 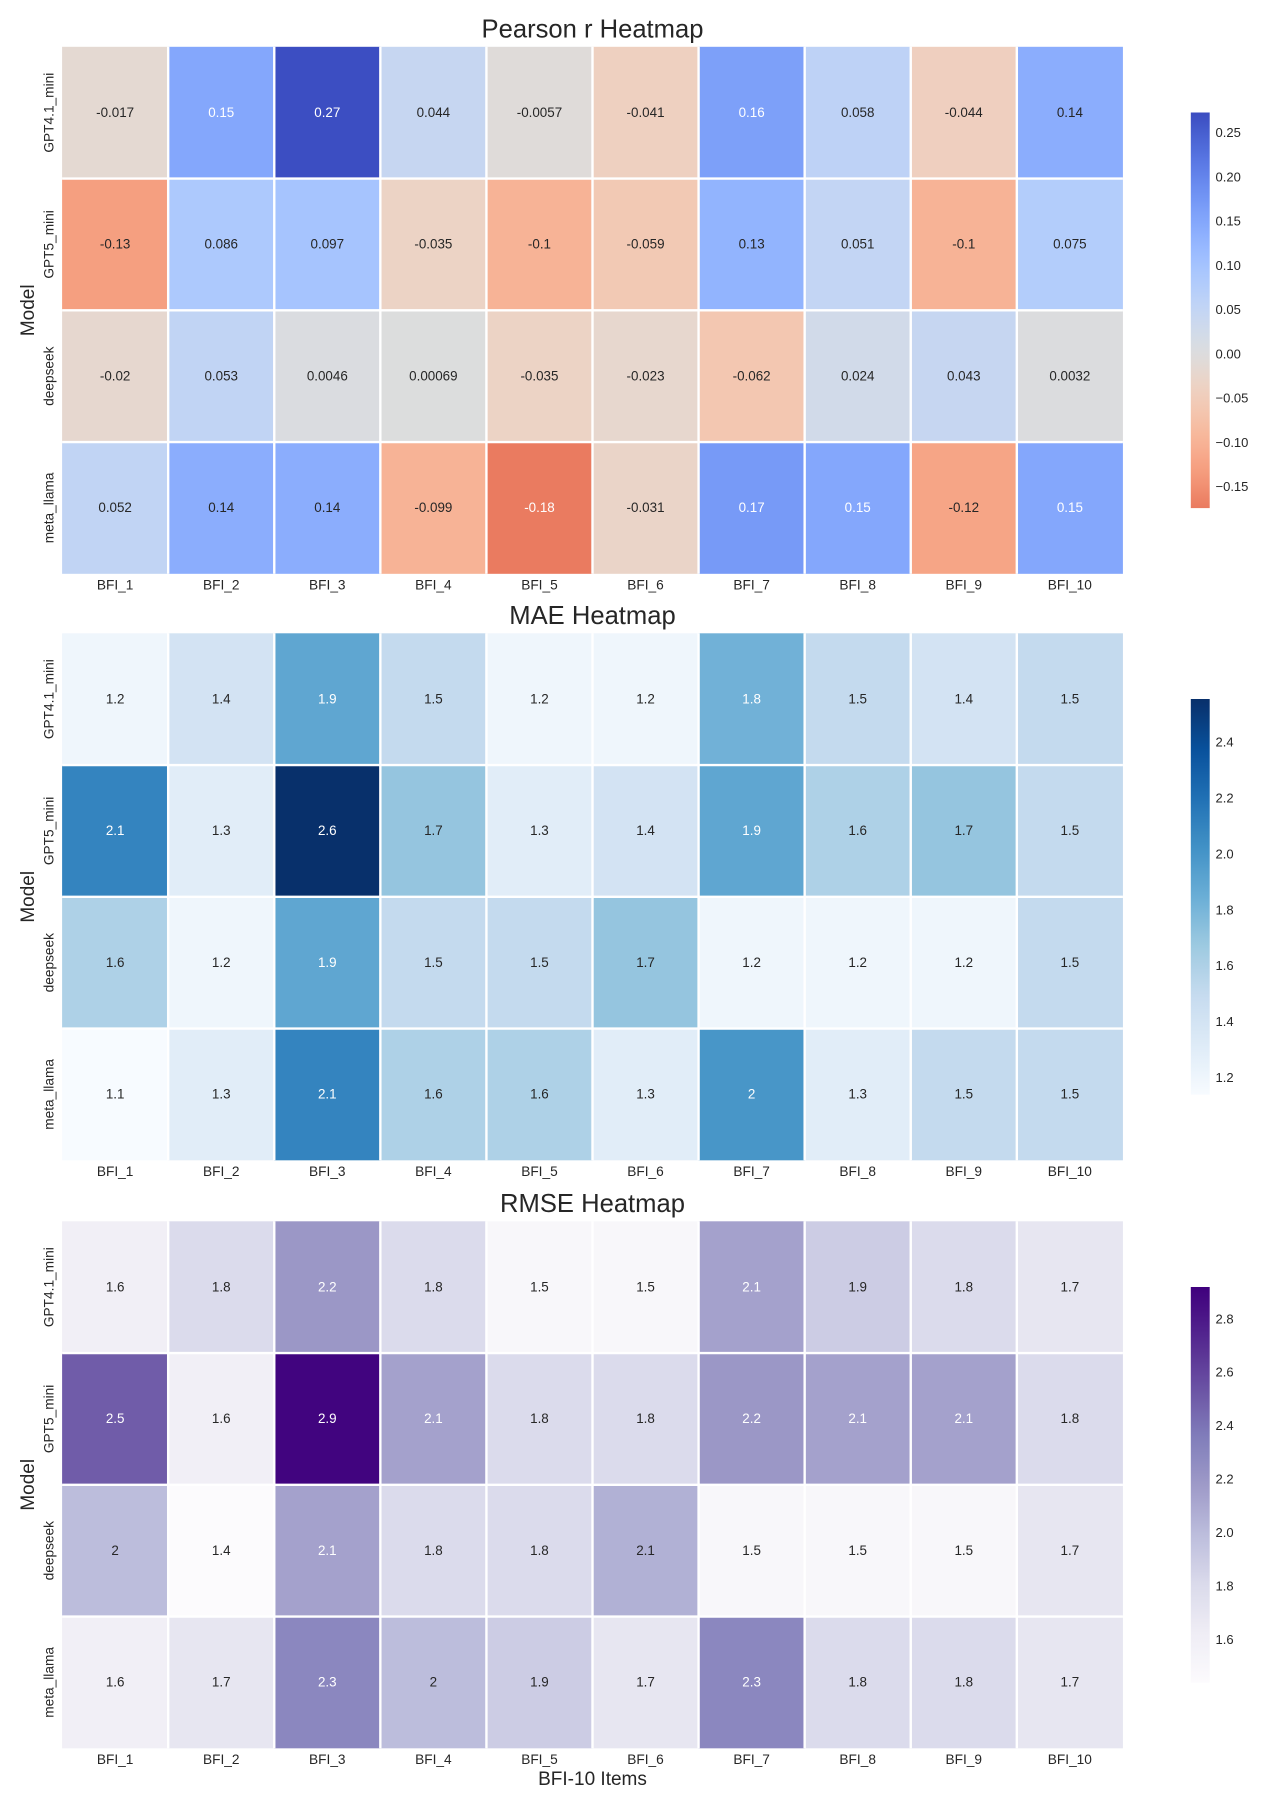 What do you see at coordinates (751, 1682) in the screenshot?
I see `svg-text: 2.3` at bounding box center [751, 1682].